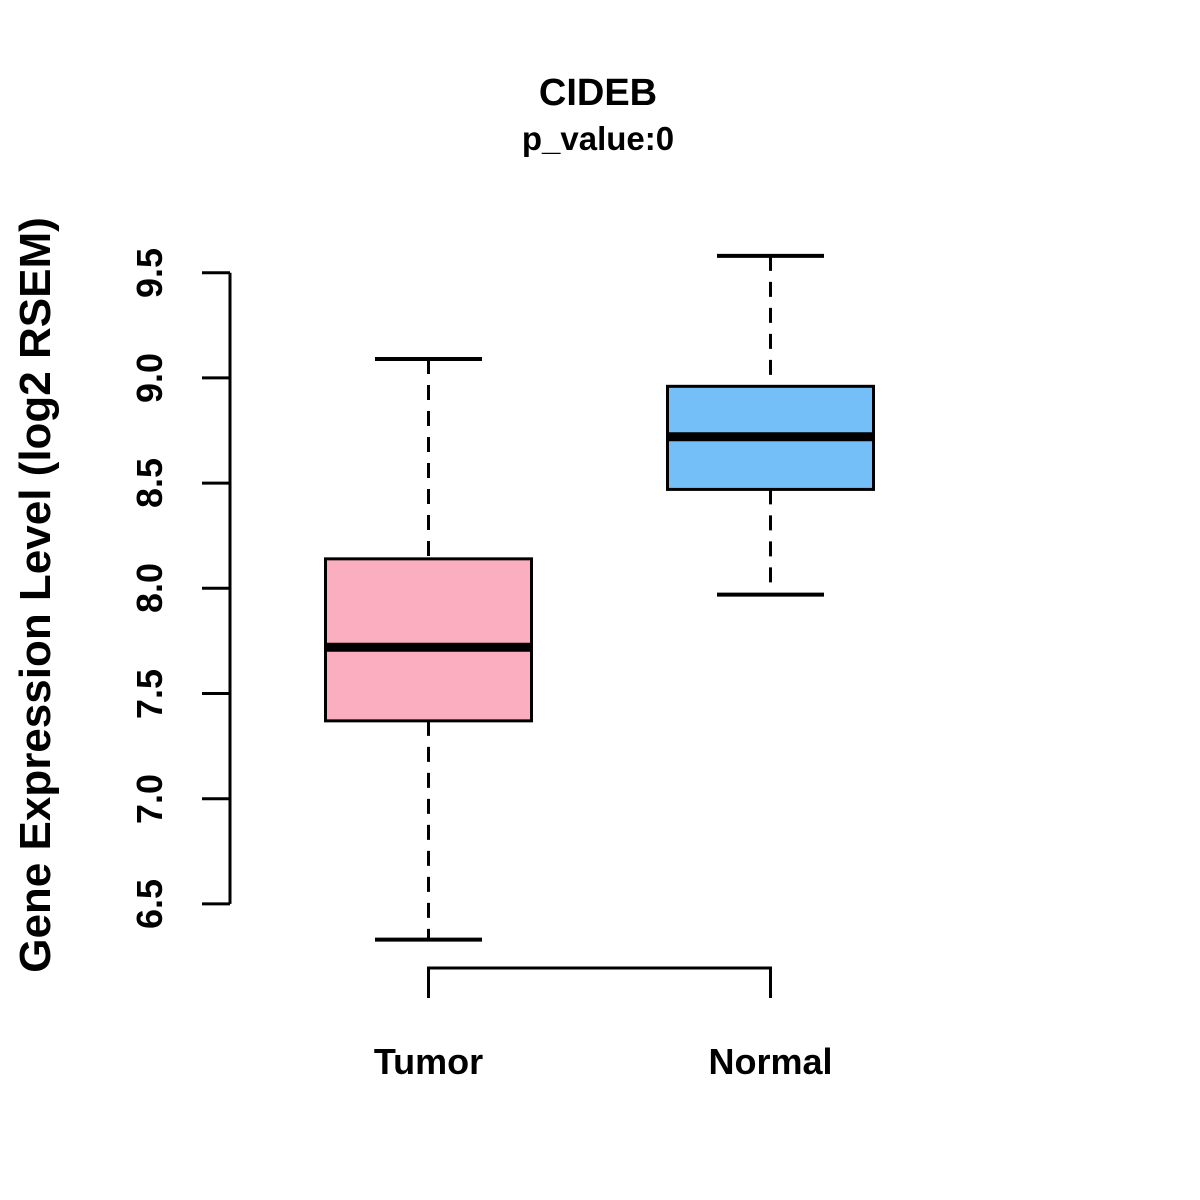 The height and width of the screenshot is (1200, 1200). Describe the element at coordinates (599, 982) in the screenshot. I see `significance-bracket` at that location.